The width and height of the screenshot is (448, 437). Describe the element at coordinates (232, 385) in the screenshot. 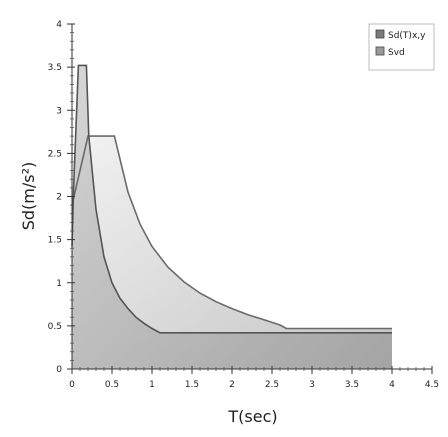

I see `x-tick-label: 2` at that location.